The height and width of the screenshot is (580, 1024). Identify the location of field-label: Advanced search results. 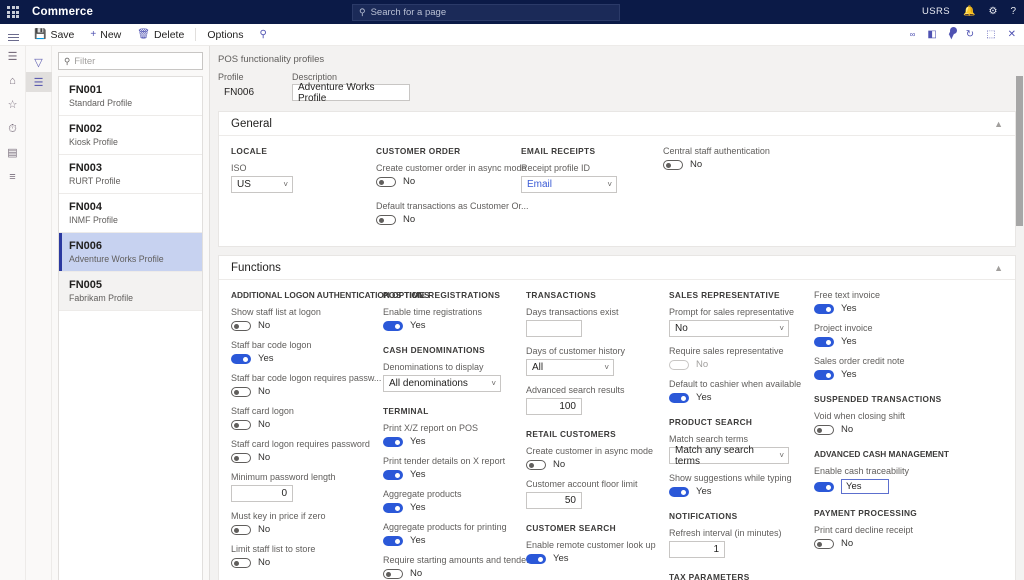
(575, 390).